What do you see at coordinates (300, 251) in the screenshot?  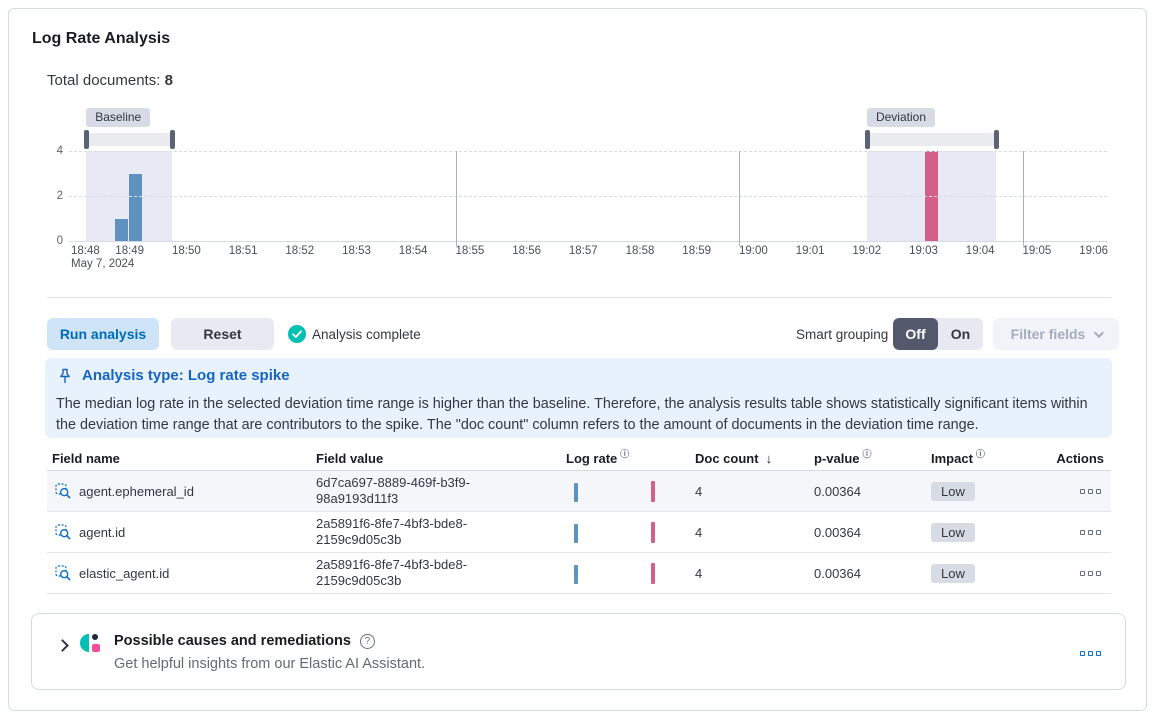 I see `x-axis-tick-label: 18:52` at bounding box center [300, 251].